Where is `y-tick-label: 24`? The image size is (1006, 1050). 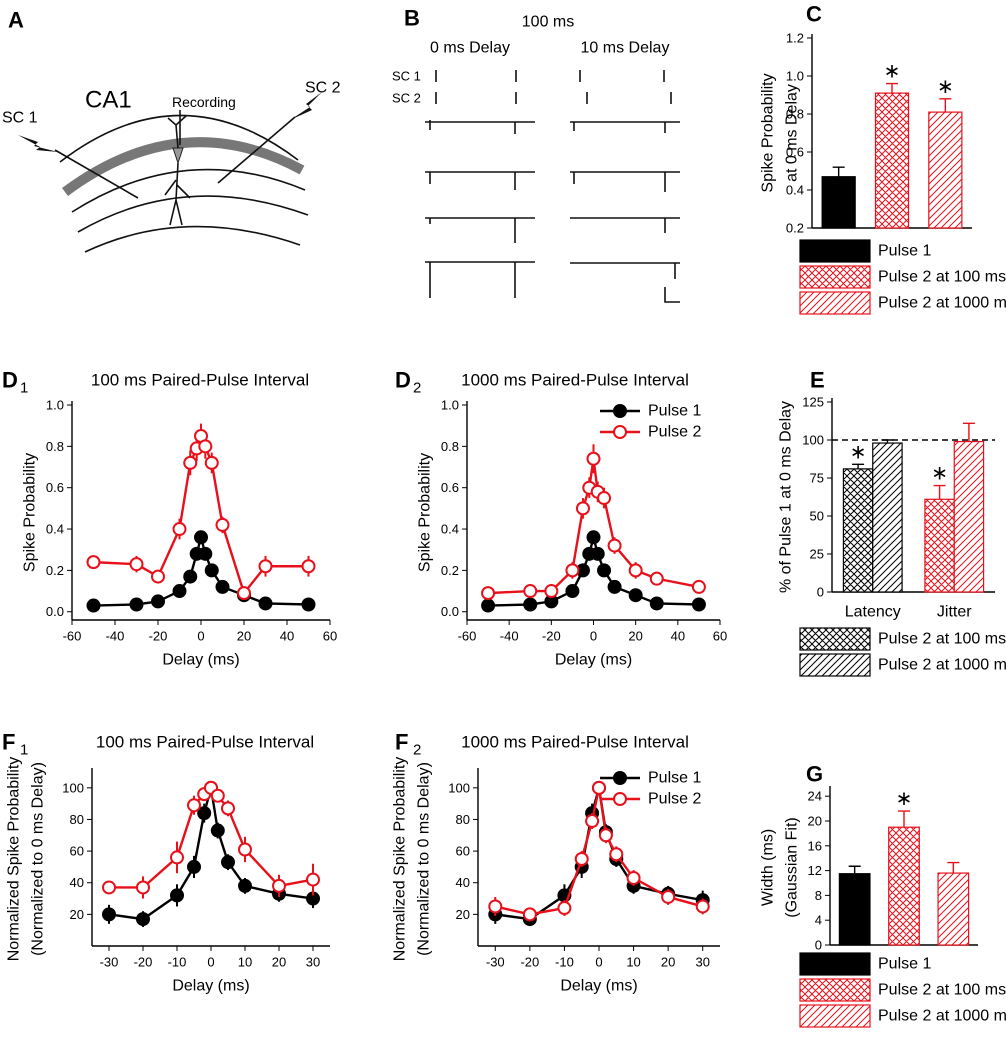 y-tick-label: 24 is located at coordinates (815, 796).